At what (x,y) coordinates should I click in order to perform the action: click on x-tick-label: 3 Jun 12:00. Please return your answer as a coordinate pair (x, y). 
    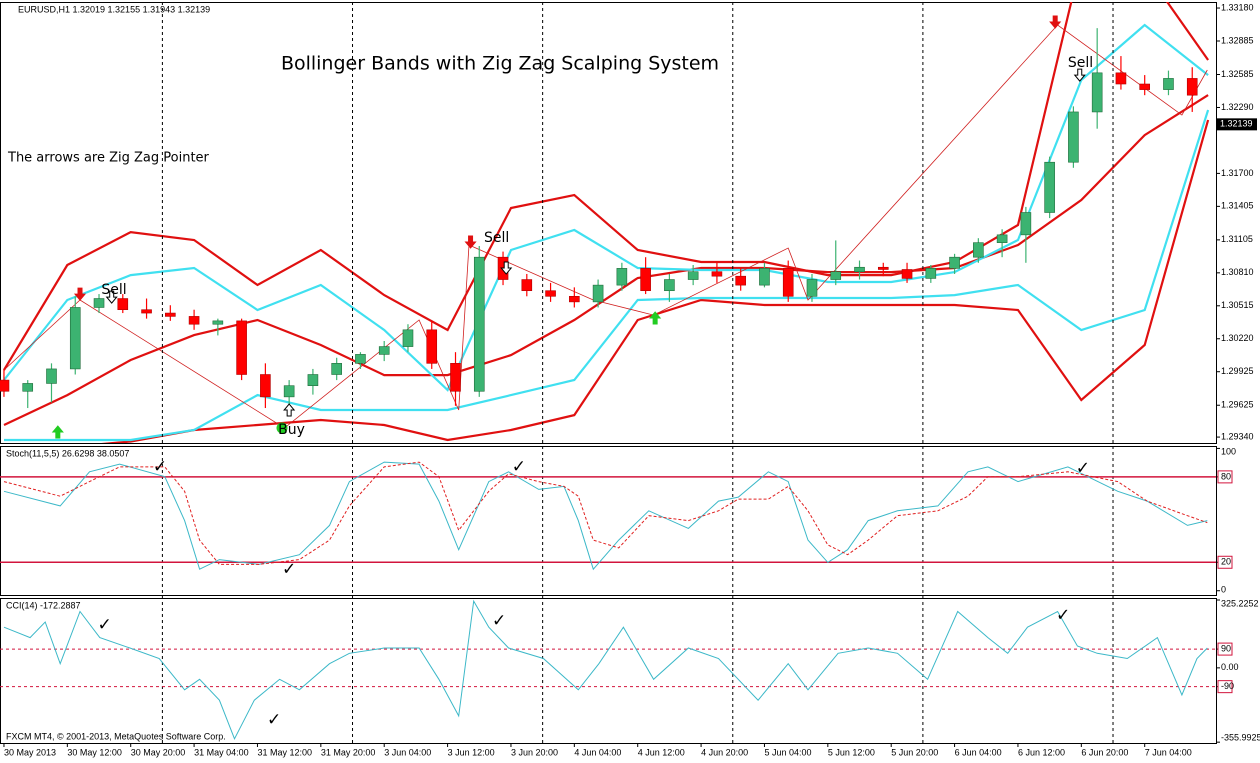
    Looking at the image, I should click on (471, 752).